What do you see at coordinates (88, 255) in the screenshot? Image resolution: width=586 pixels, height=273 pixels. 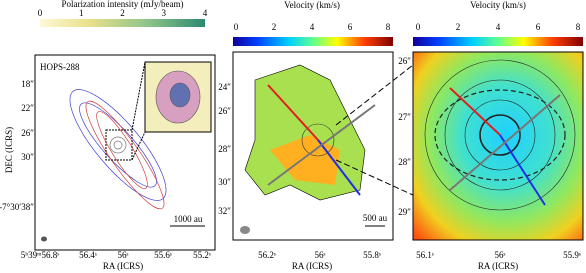 I see `x-tick-label: 56.4ˢ` at bounding box center [88, 255].